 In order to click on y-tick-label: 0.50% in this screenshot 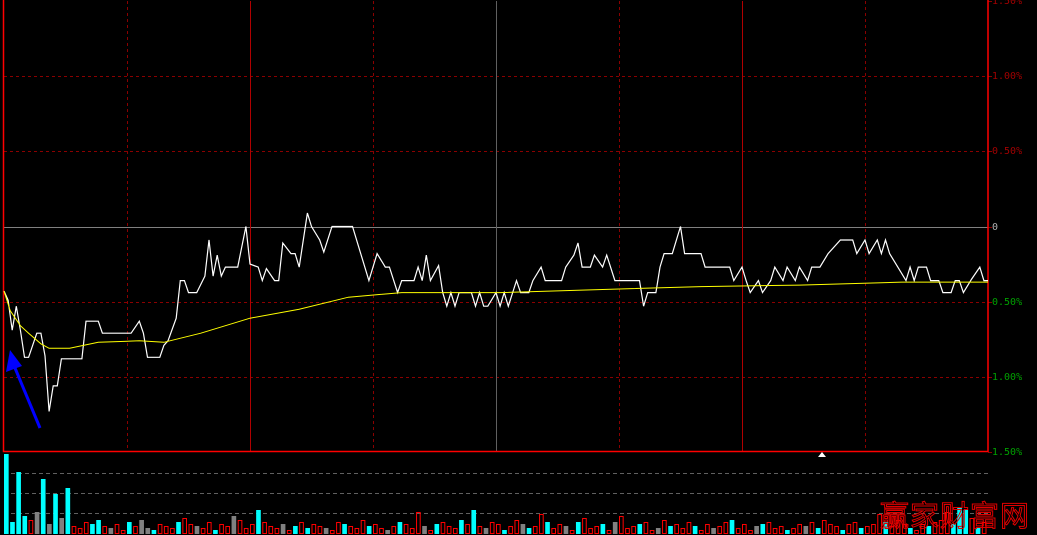, I will do `click(1007, 151)`.